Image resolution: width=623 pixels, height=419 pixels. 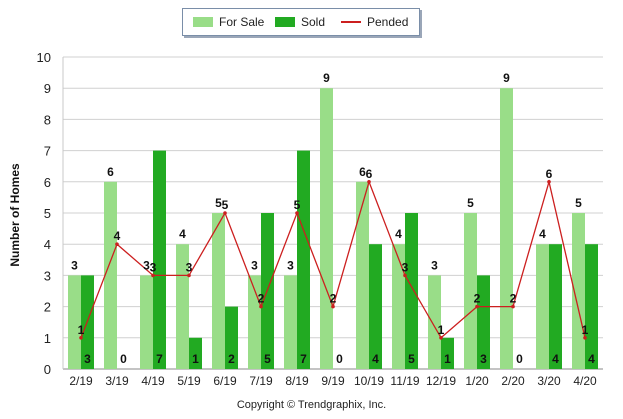 What do you see at coordinates (549, 381) in the screenshot?
I see `x-tick-label: 3/20` at bounding box center [549, 381].